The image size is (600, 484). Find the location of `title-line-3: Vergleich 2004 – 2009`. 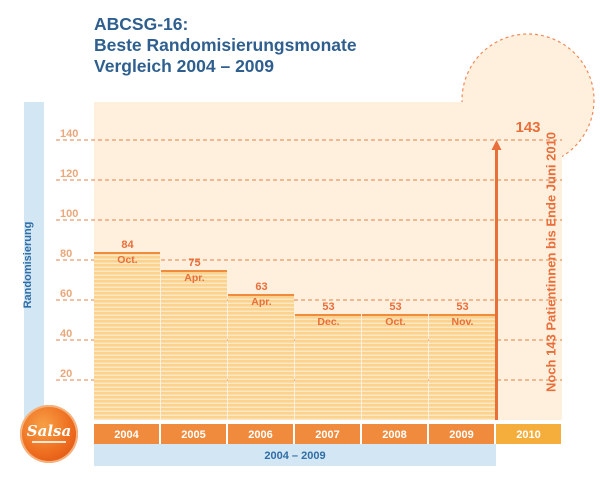

title-line-3: Vergleich 2004 – 2009 is located at coordinates (184, 66).